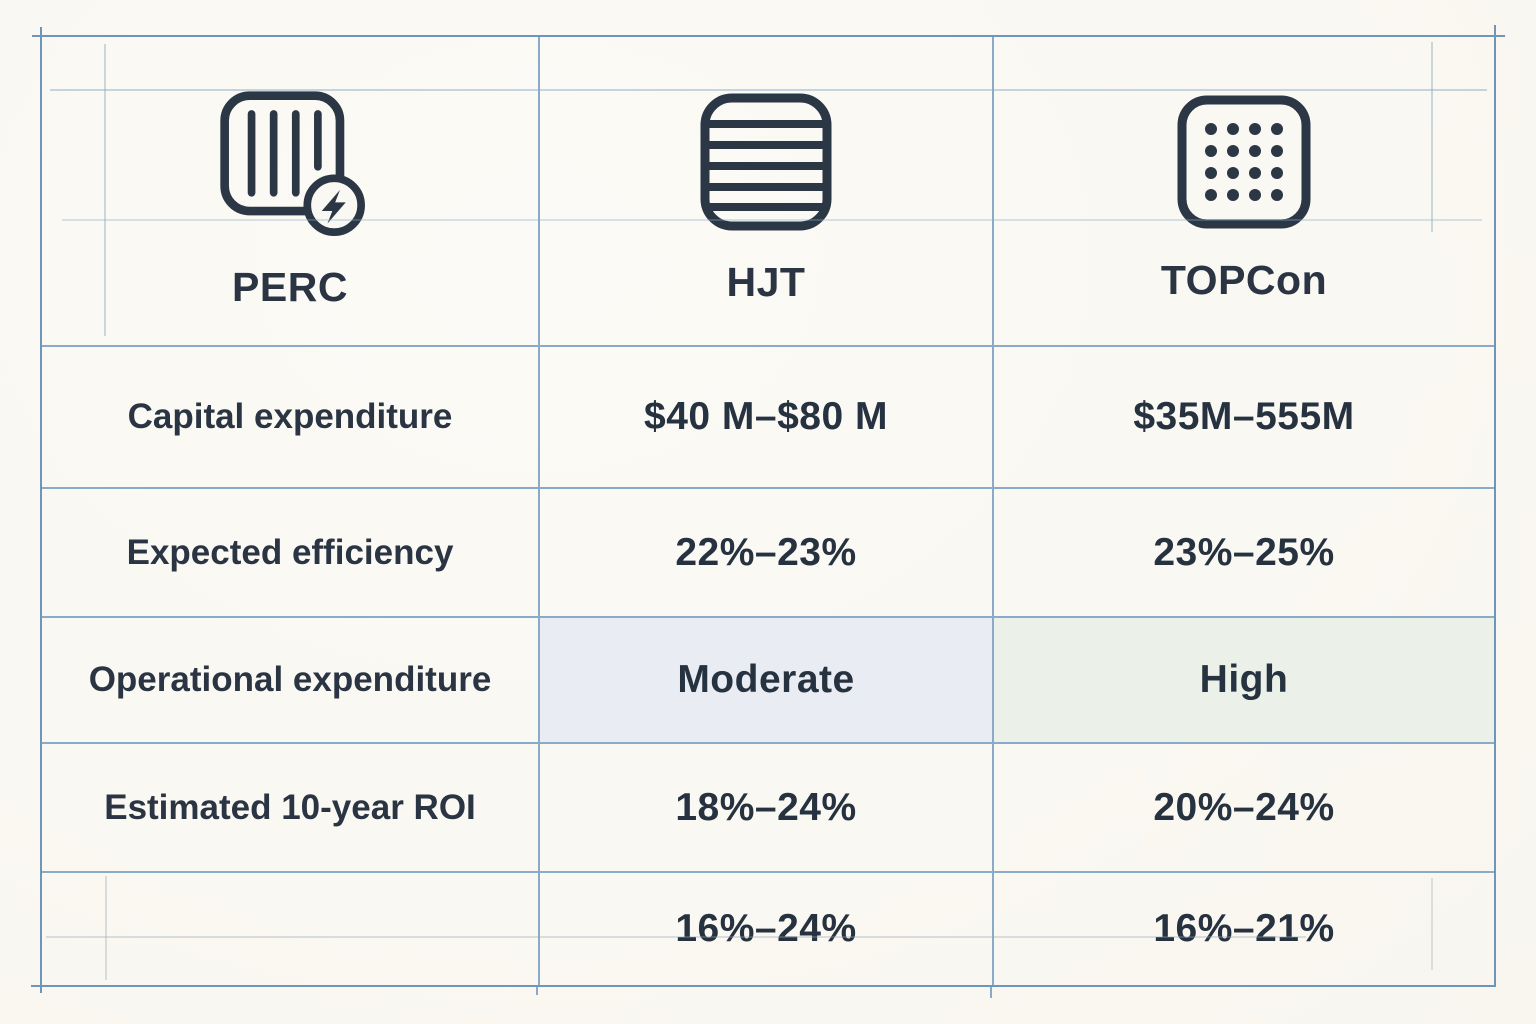 The width and height of the screenshot is (1536, 1024). Describe the element at coordinates (290, 162) in the screenshot. I see `perc-vertical-lines-panel-icon` at that location.